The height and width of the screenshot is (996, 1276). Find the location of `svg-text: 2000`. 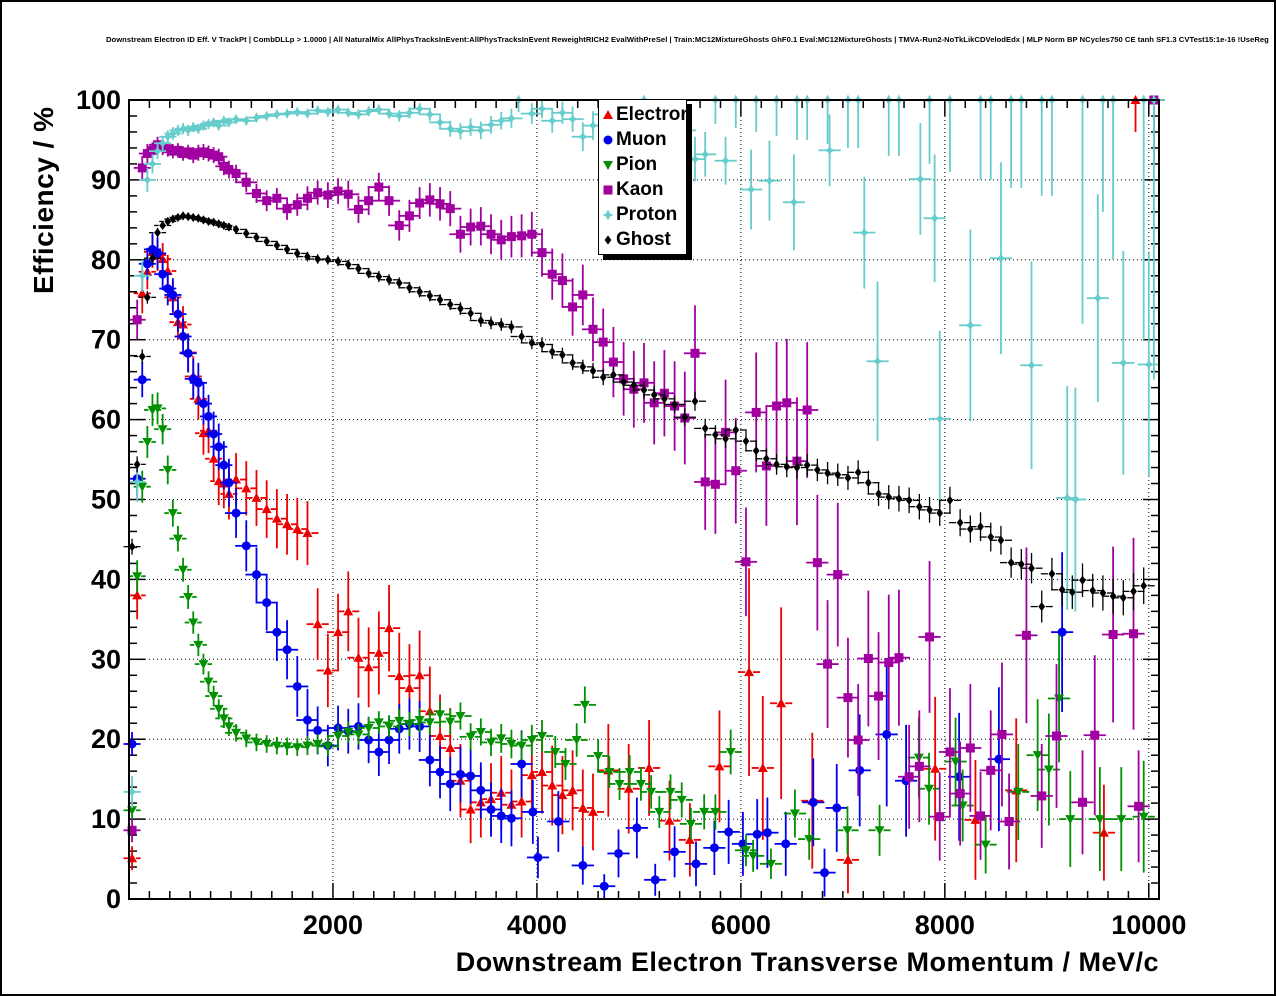

svg-text: 2000 is located at coordinates (333, 925).